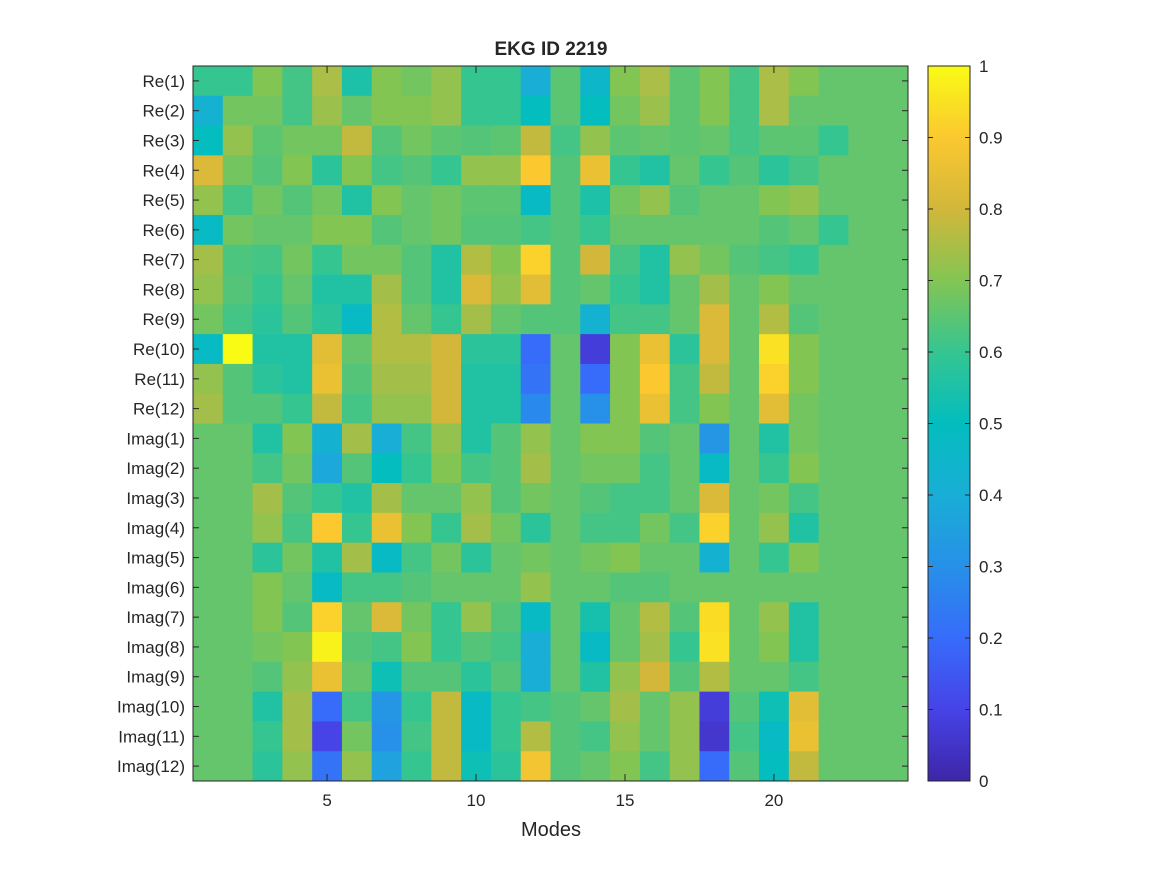  Describe the element at coordinates (159, 409) in the screenshot. I see `y-tick-label: Re(12)` at that location.